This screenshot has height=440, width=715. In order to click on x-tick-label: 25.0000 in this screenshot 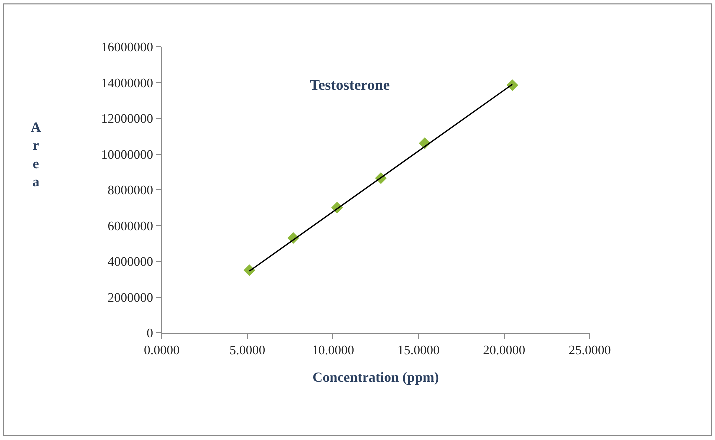, I will do `click(590, 350)`.